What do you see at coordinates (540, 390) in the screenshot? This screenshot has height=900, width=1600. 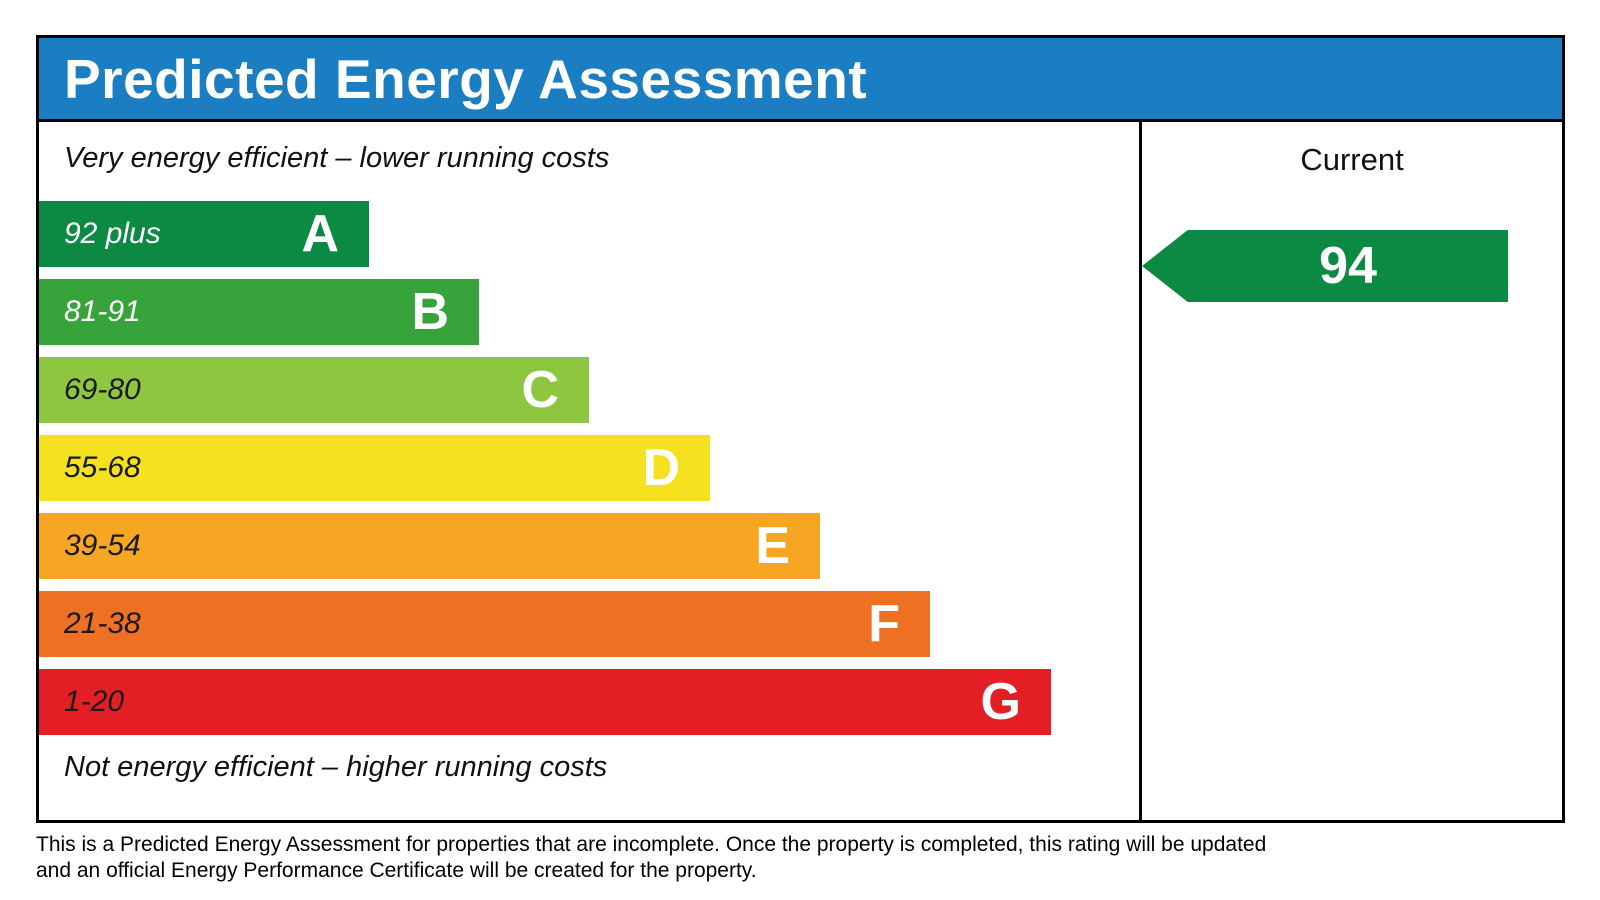 I see `band-letter: C` at bounding box center [540, 390].